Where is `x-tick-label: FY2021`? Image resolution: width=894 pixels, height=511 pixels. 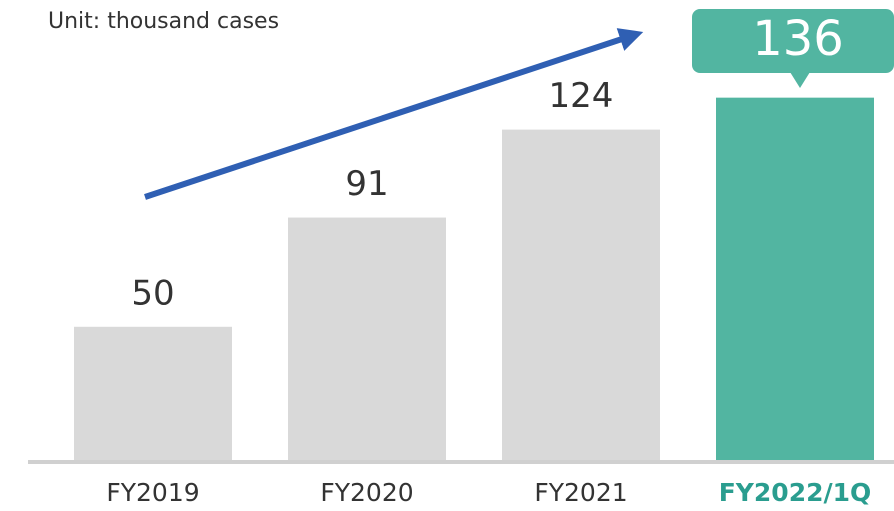 x-tick-label: FY2021 is located at coordinates (580, 492).